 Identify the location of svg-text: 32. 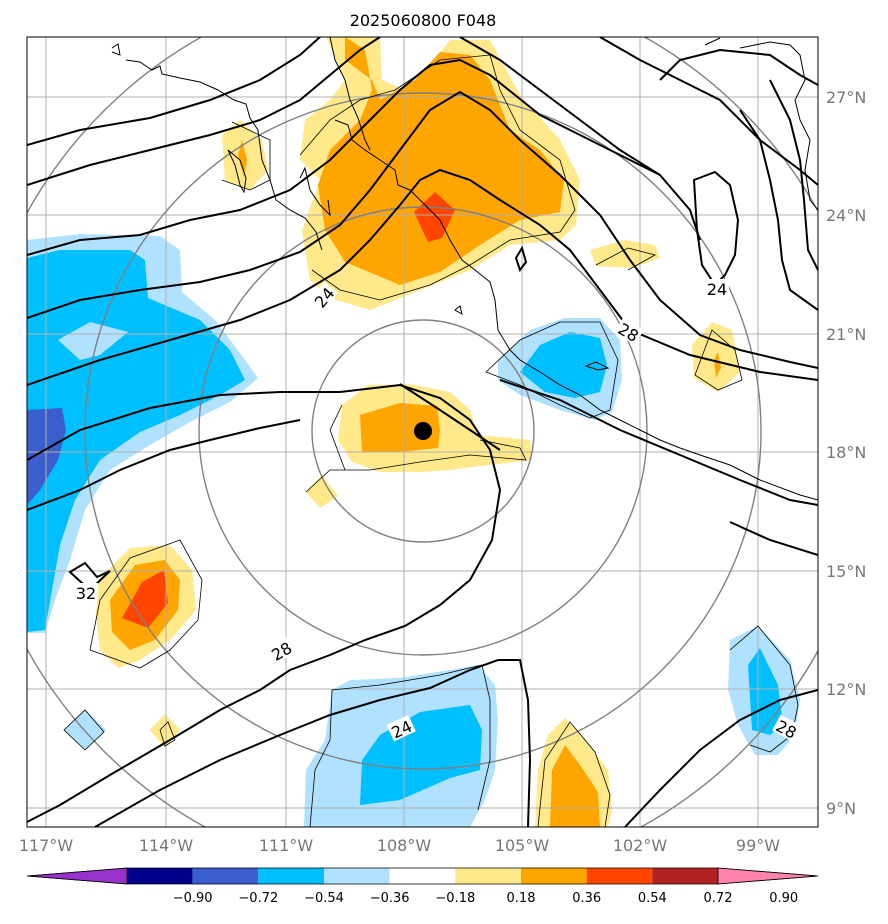
(86, 593).